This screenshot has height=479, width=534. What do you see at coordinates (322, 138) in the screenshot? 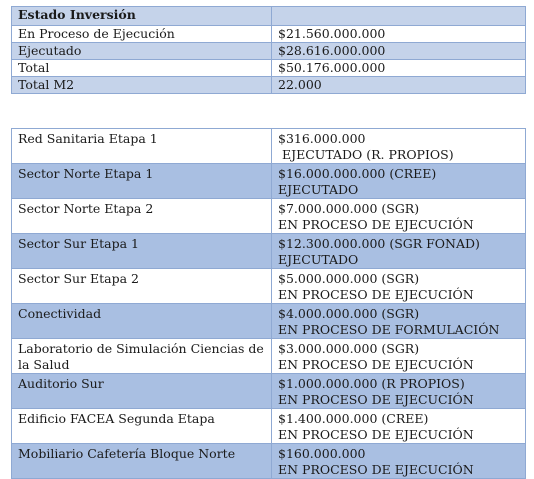
I see `project-amount: $316.000.000` at bounding box center [322, 138].